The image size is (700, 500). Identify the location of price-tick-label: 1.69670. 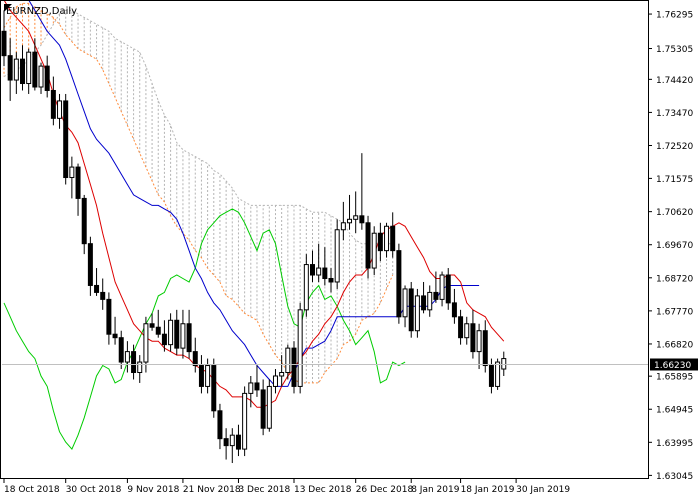
(674, 246).